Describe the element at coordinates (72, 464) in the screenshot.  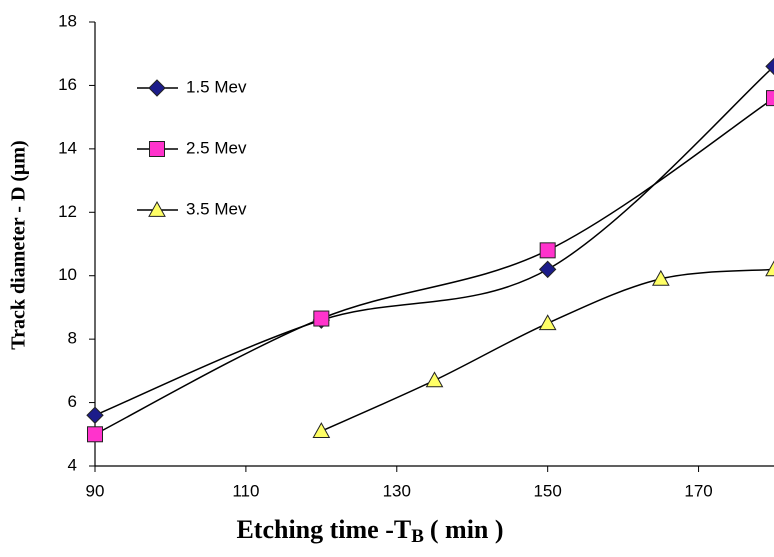
I see `y-tick-label: 4` at that location.